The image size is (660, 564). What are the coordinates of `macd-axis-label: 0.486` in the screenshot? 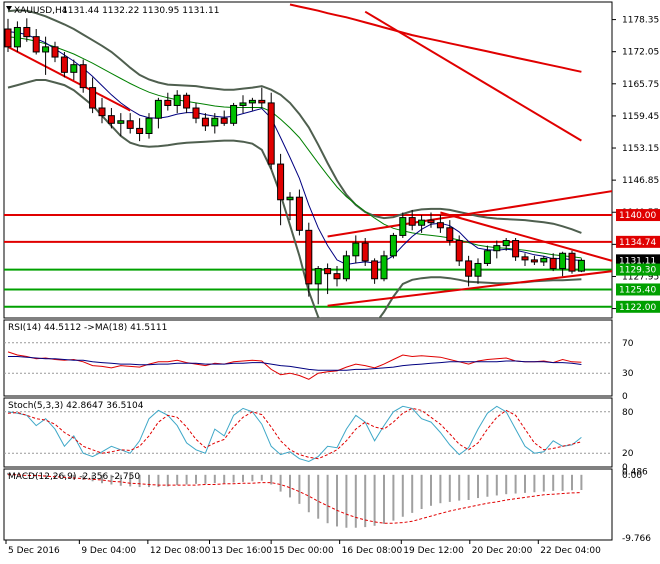 It's located at (635, 473).